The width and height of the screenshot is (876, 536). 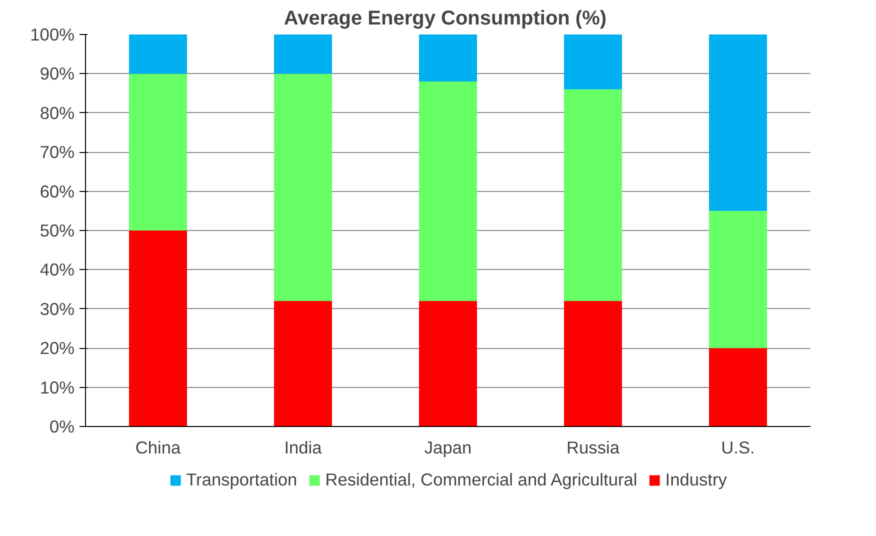 I want to click on y-tick-label: 80%, so click(x=57, y=112).